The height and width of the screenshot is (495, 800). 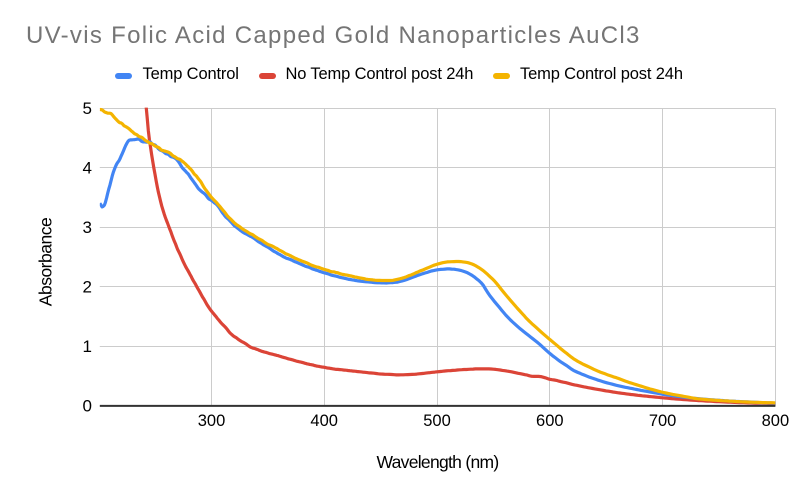 What do you see at coordinates (46, 262) in the screenshot?
I see `svg-text: Absorbance` at bounding box center [46, 262].